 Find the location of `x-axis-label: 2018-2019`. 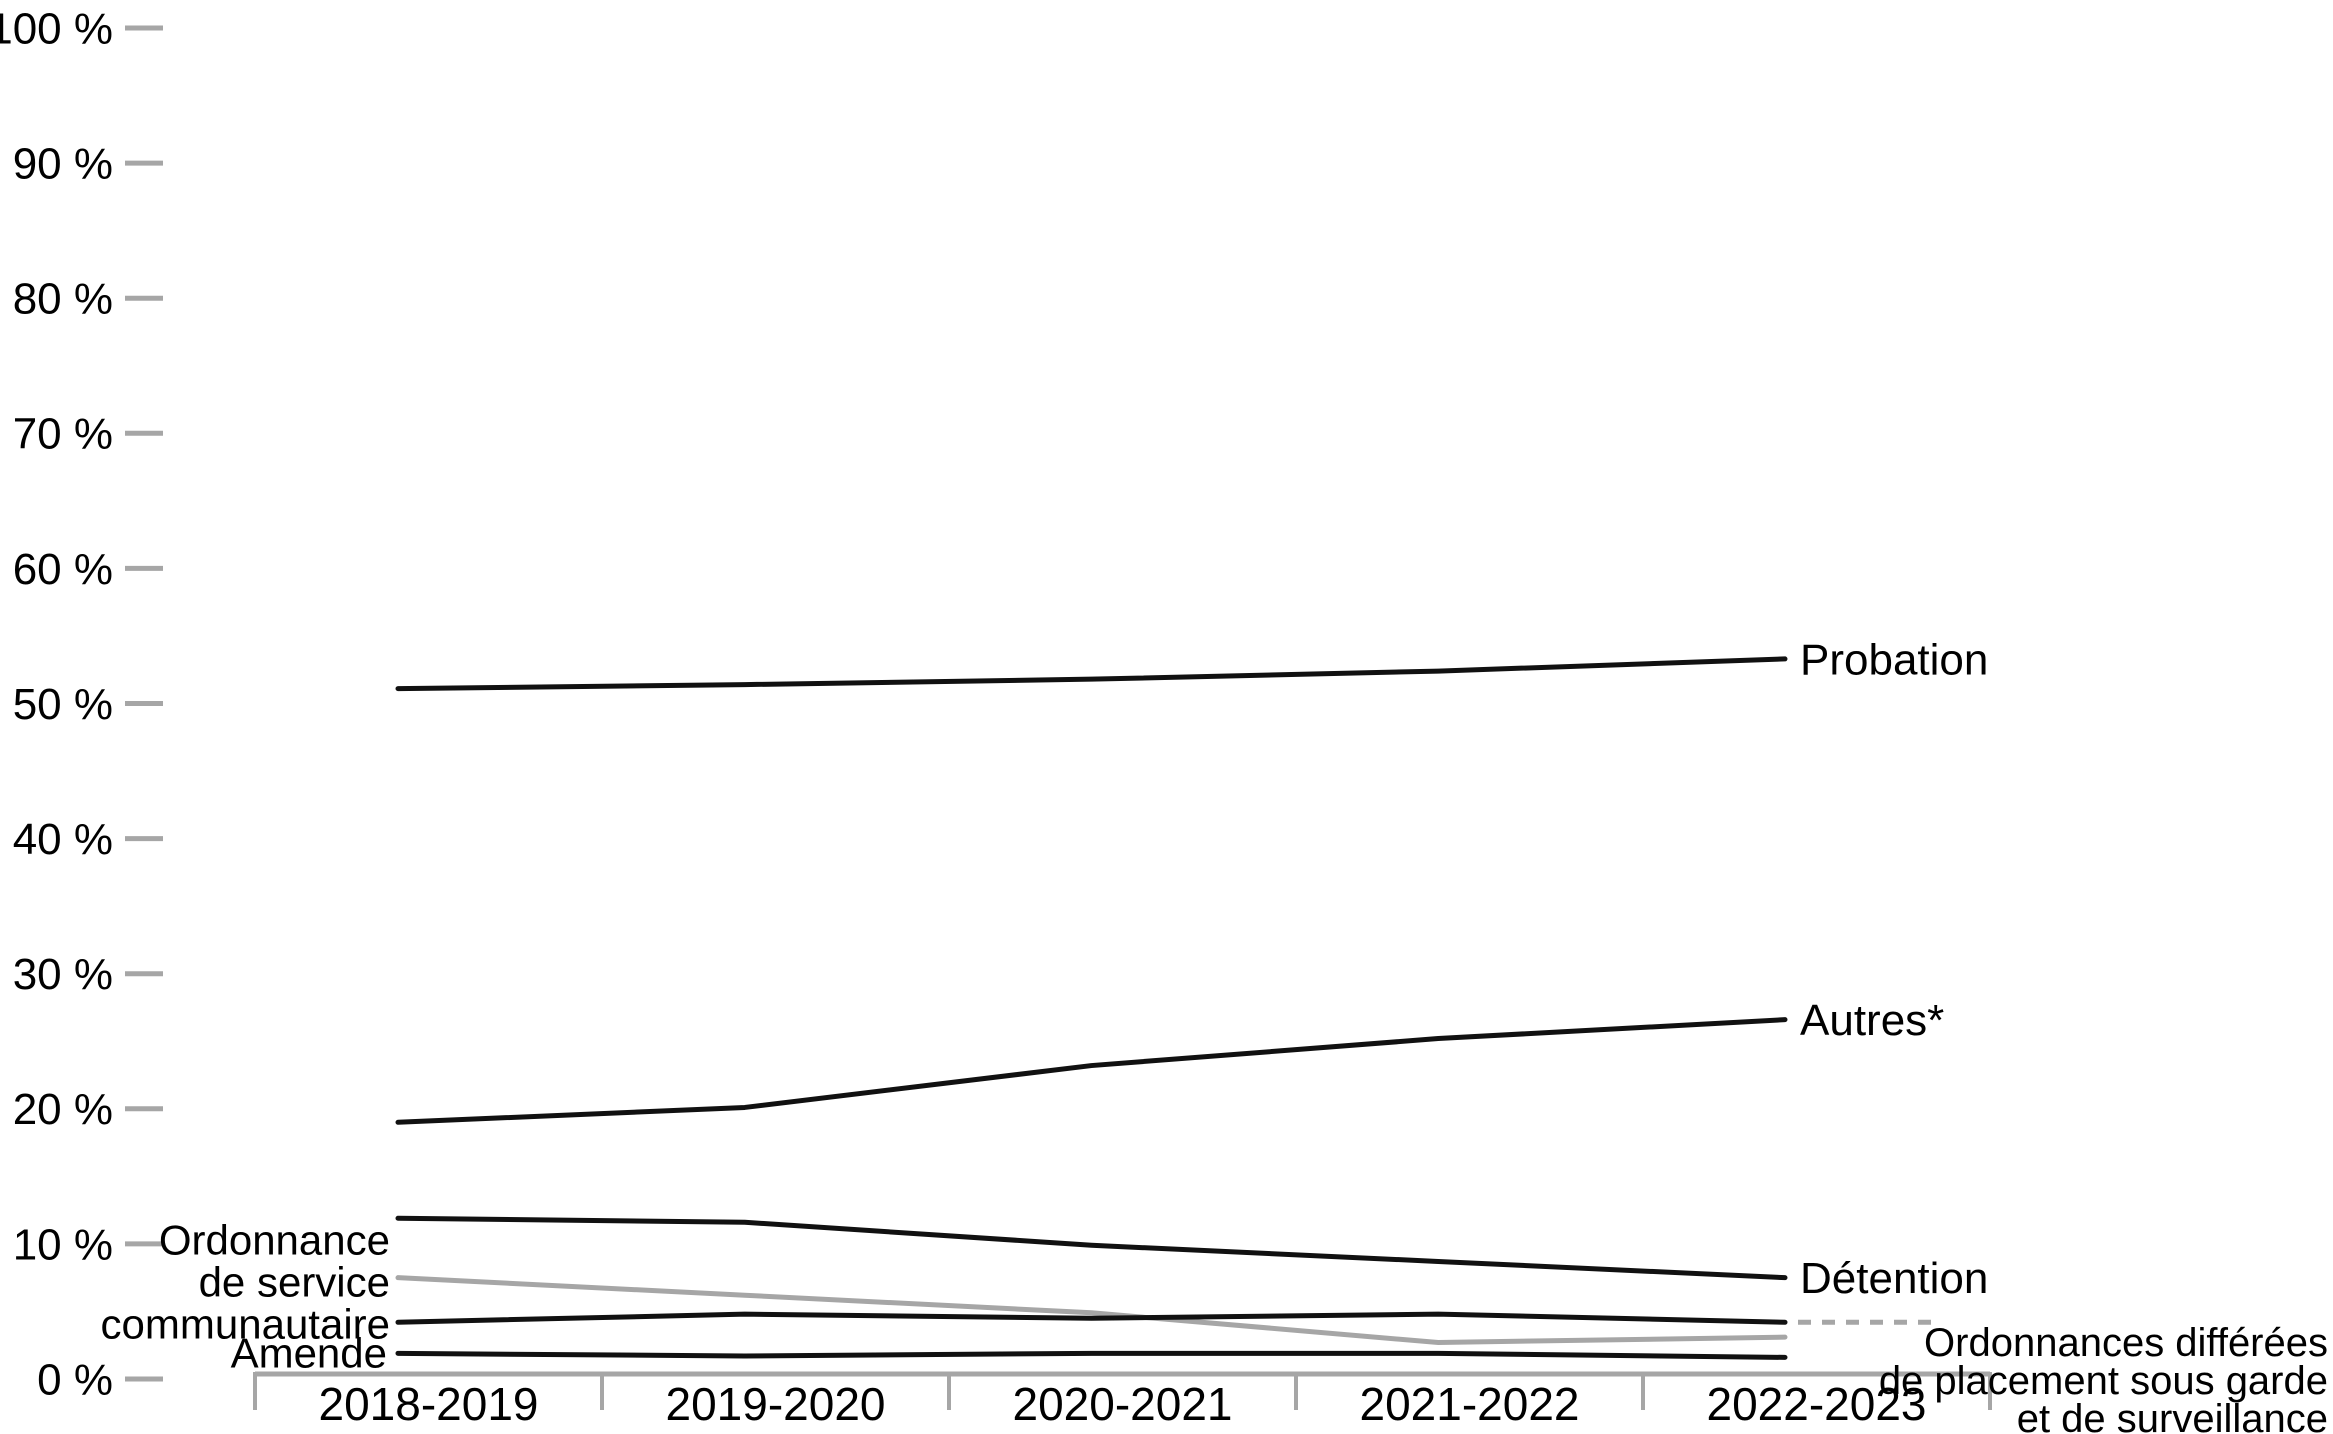

x-axis-label: 2018-2019 is located at coordinates (429, 1404).